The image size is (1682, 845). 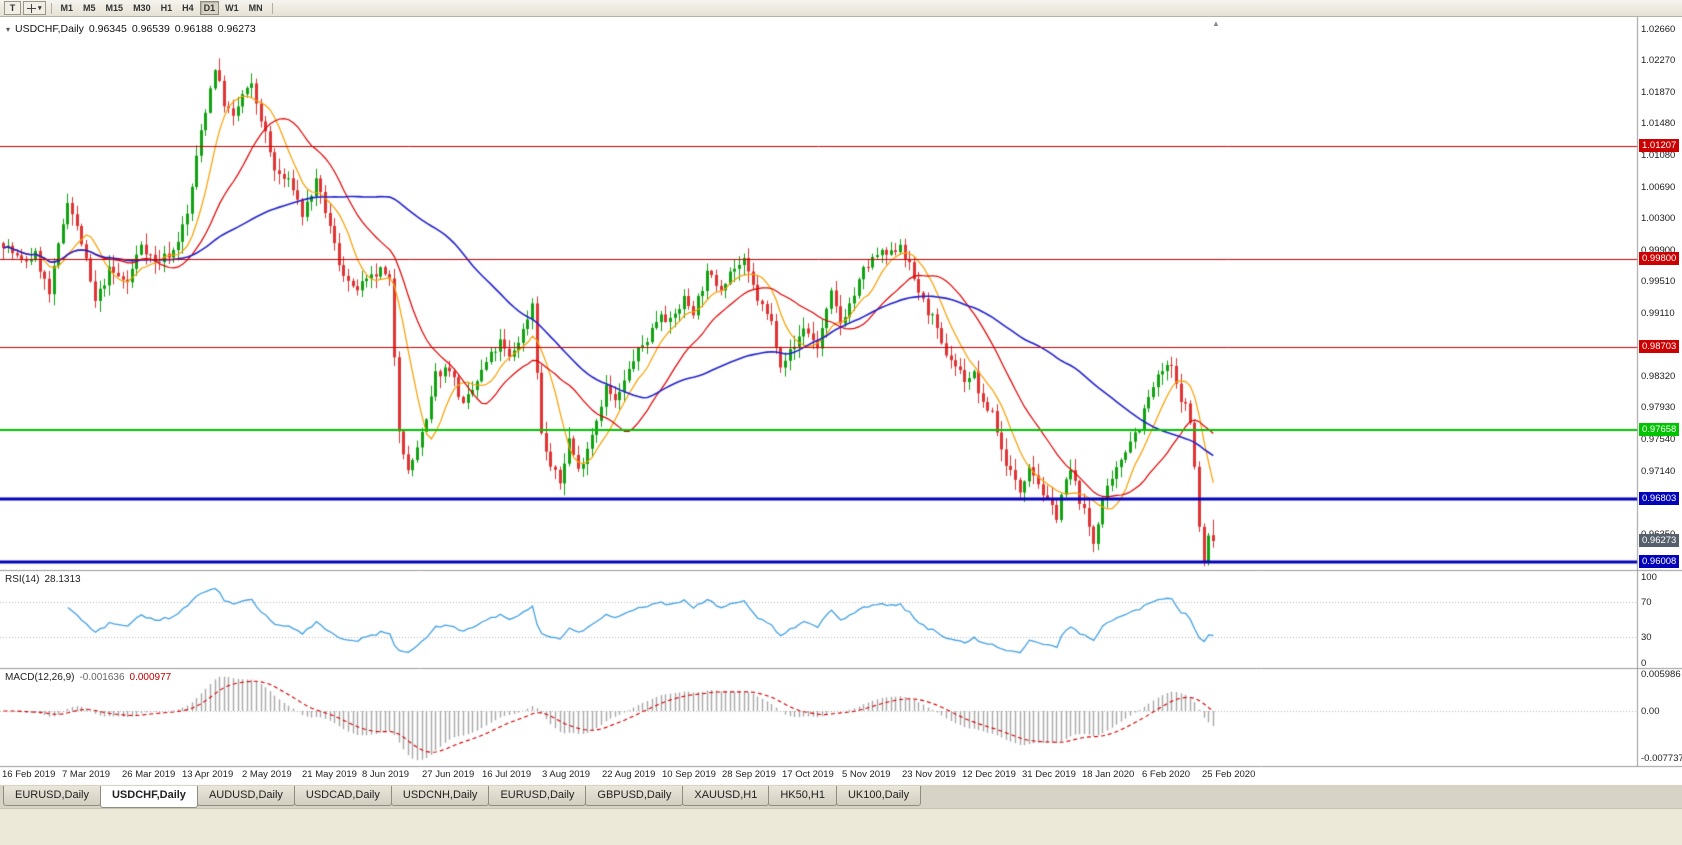 I want to click on crosshair-icon, so click(x=31, y=8).